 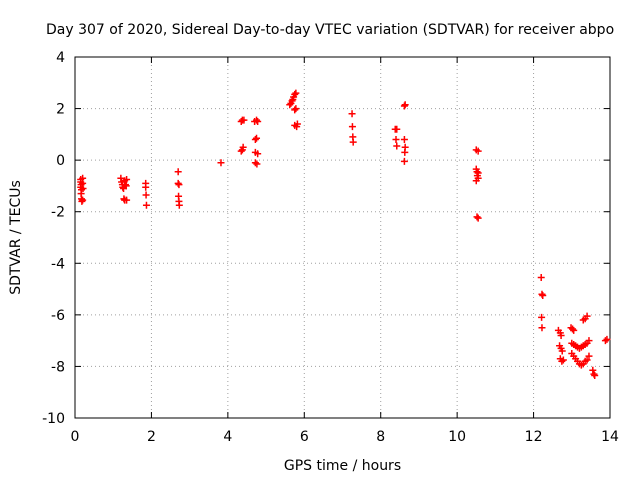 What do you see at coordinates (75, 437) in the screenshot?
I see `x-tick-label: 0` at bounding box center [75, 437].